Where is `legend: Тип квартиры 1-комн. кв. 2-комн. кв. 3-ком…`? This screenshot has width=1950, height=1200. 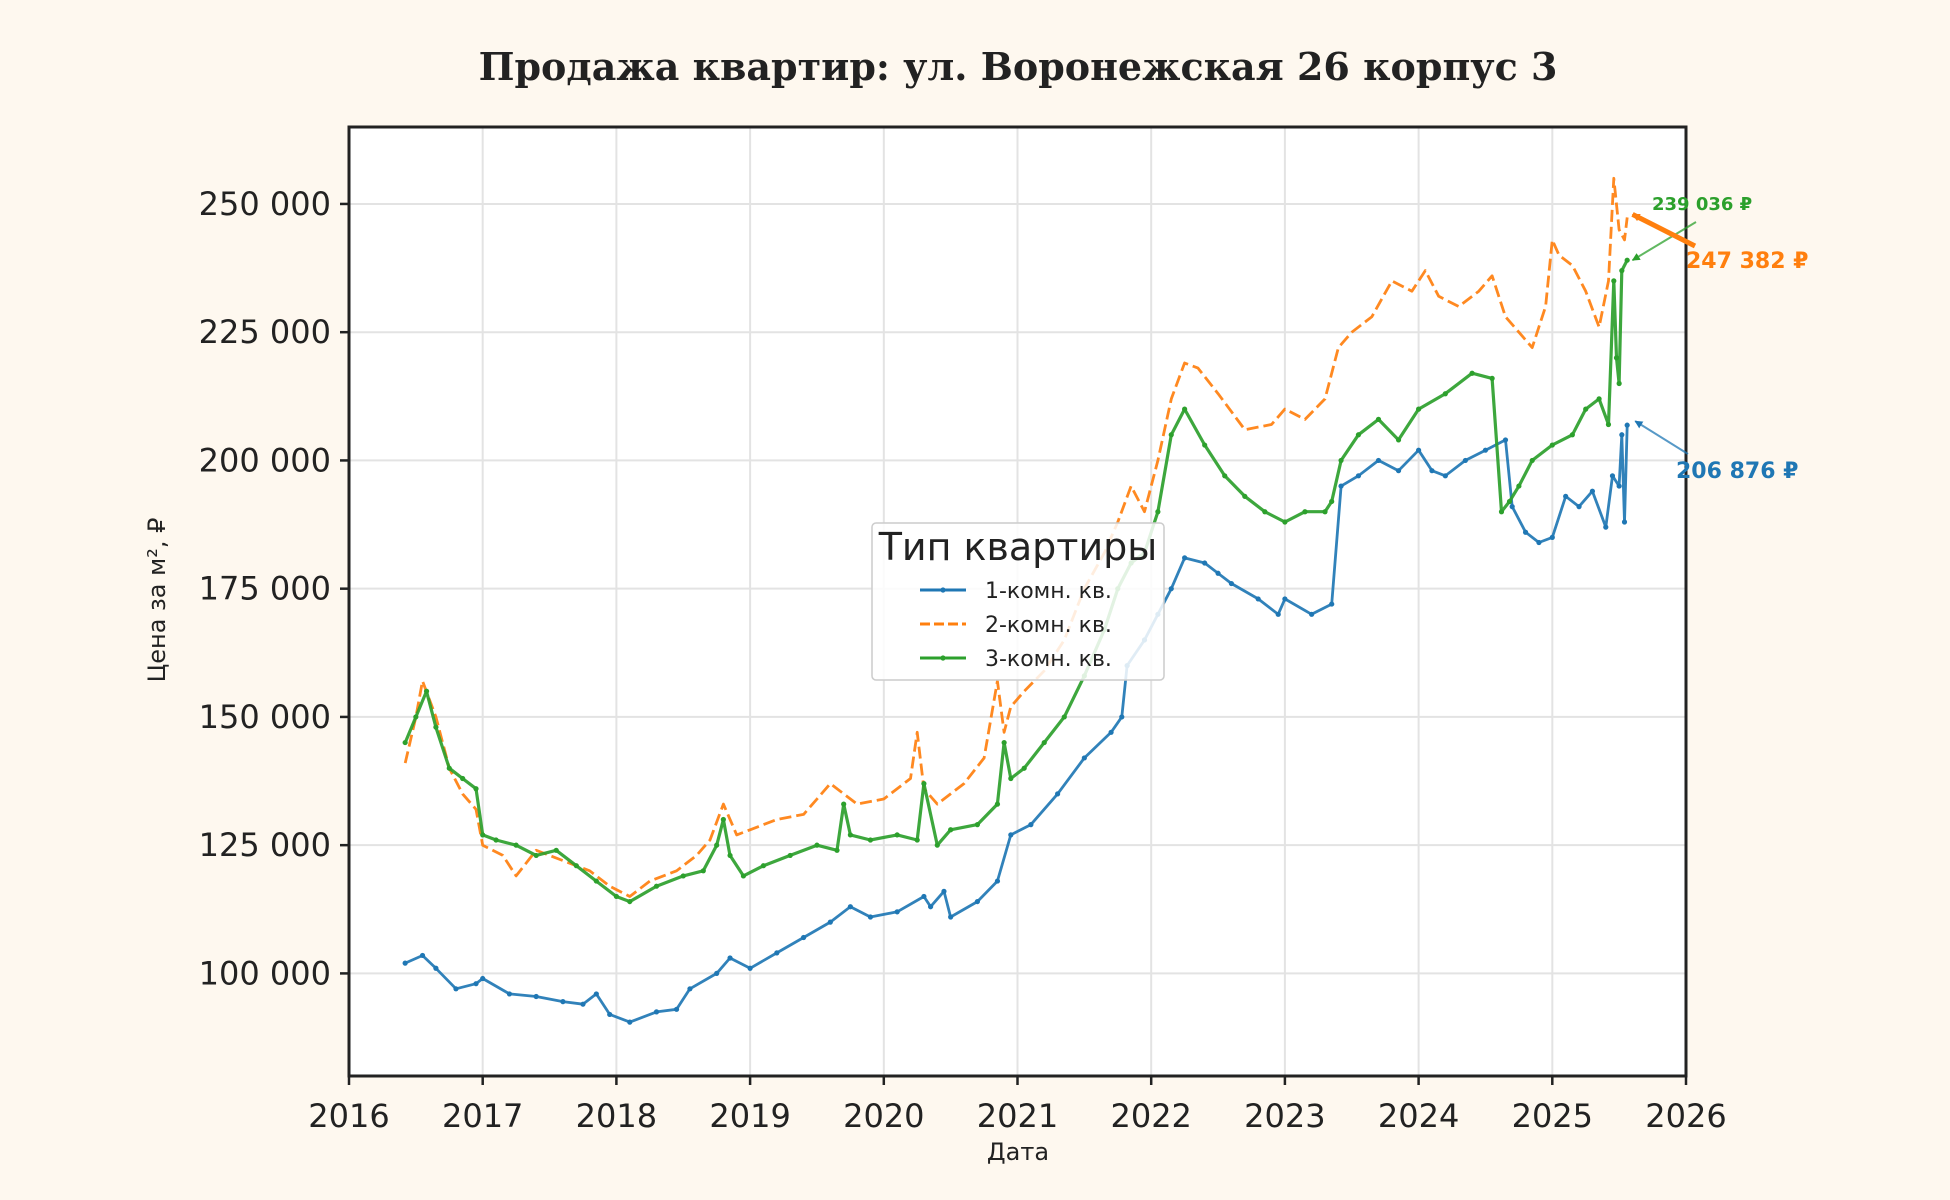 legend: Тип квартиры 1-комн. кв. 2-комн. кв. 3-ком… is located at coordinates (1018, 601).